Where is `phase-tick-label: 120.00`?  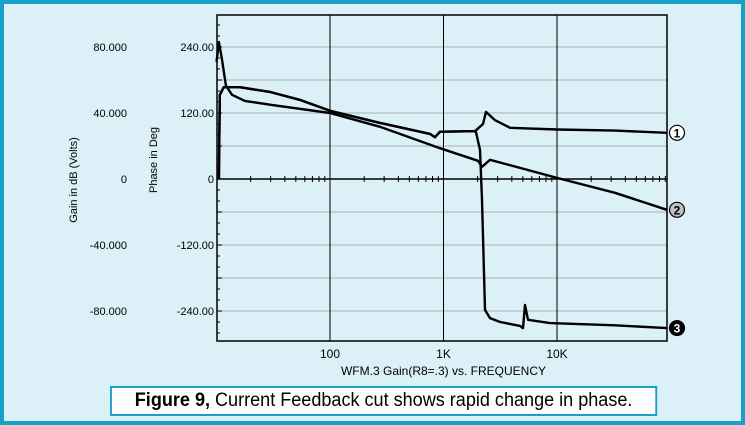
phase-tick-label: 120.00 is located at coordinates (197, 114).